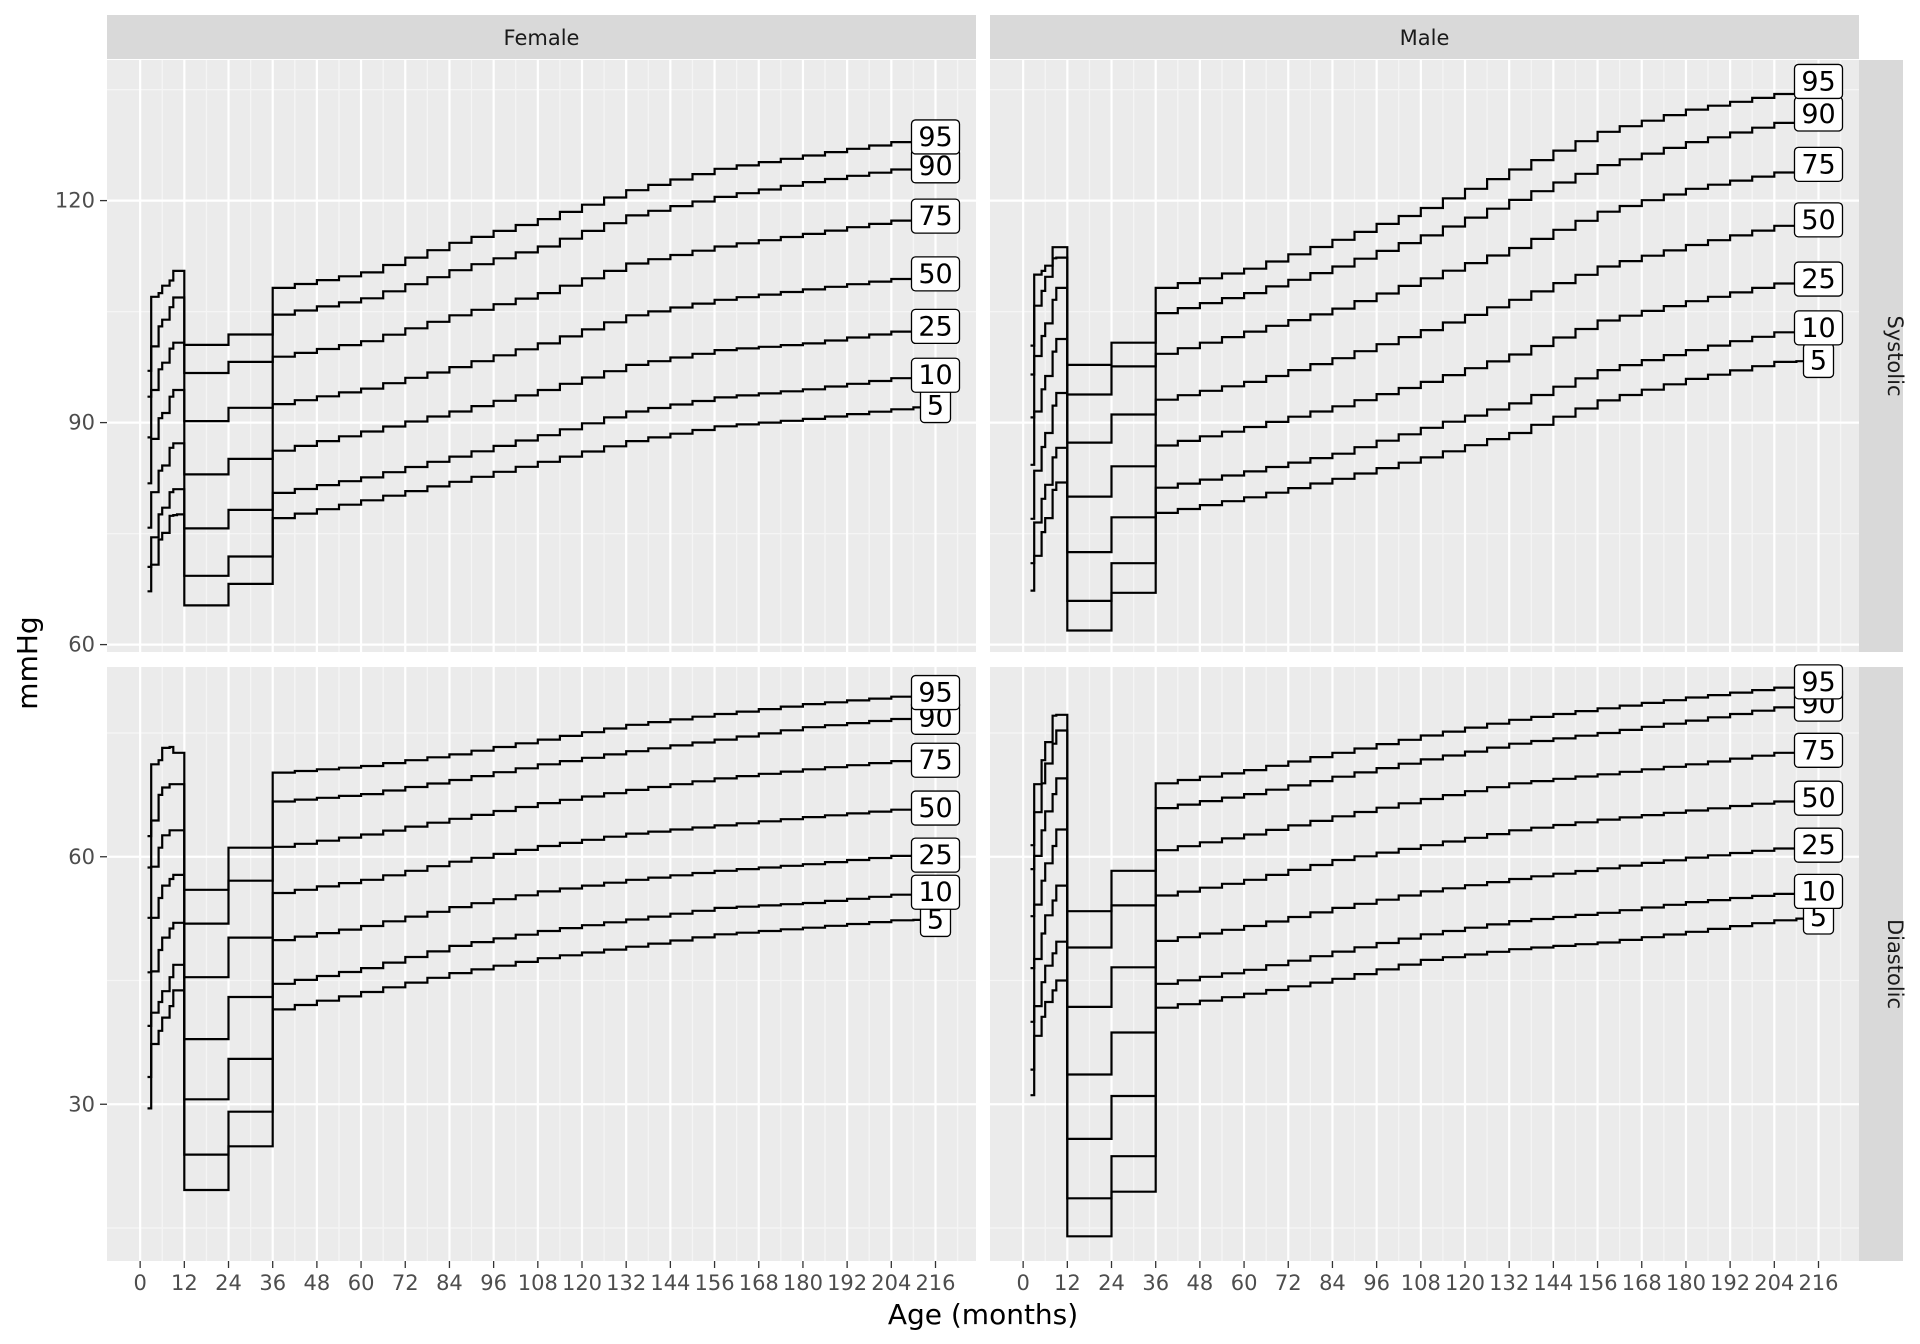  Describe the element at coordinates (759, 1283) in the screenshot. I see `x-tick-label: 168` at that location.